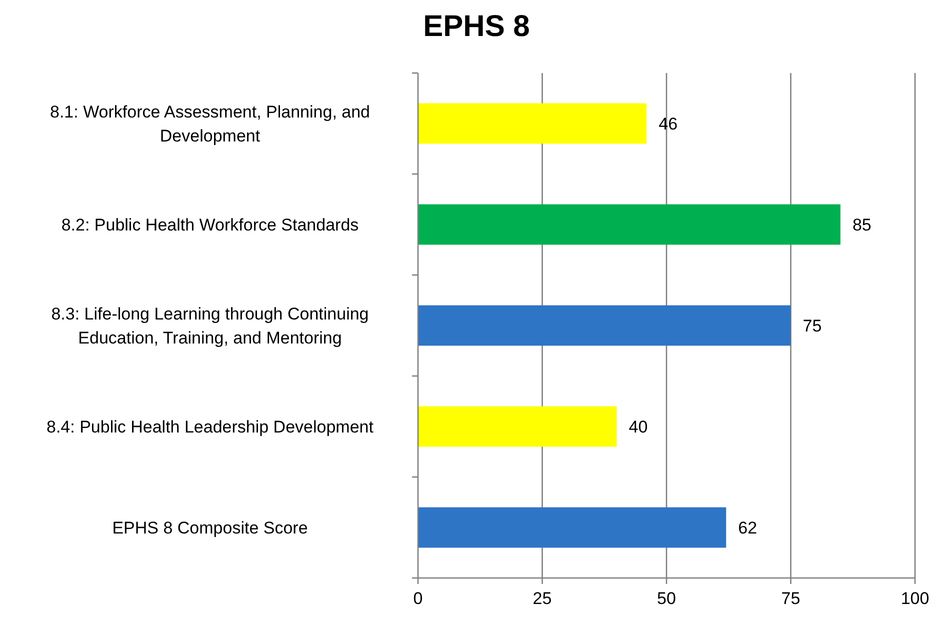 Image resolution: width=933 pixels, height=617 pixels. I want to click on x-tick-label: 75, so click(790, 598).